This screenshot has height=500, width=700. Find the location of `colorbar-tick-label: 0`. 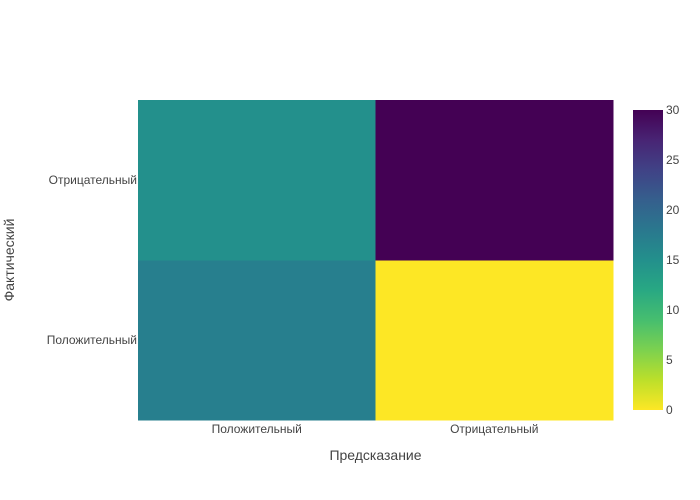

colorbar-tick-label: 0 is located at coordinates (669, 410).